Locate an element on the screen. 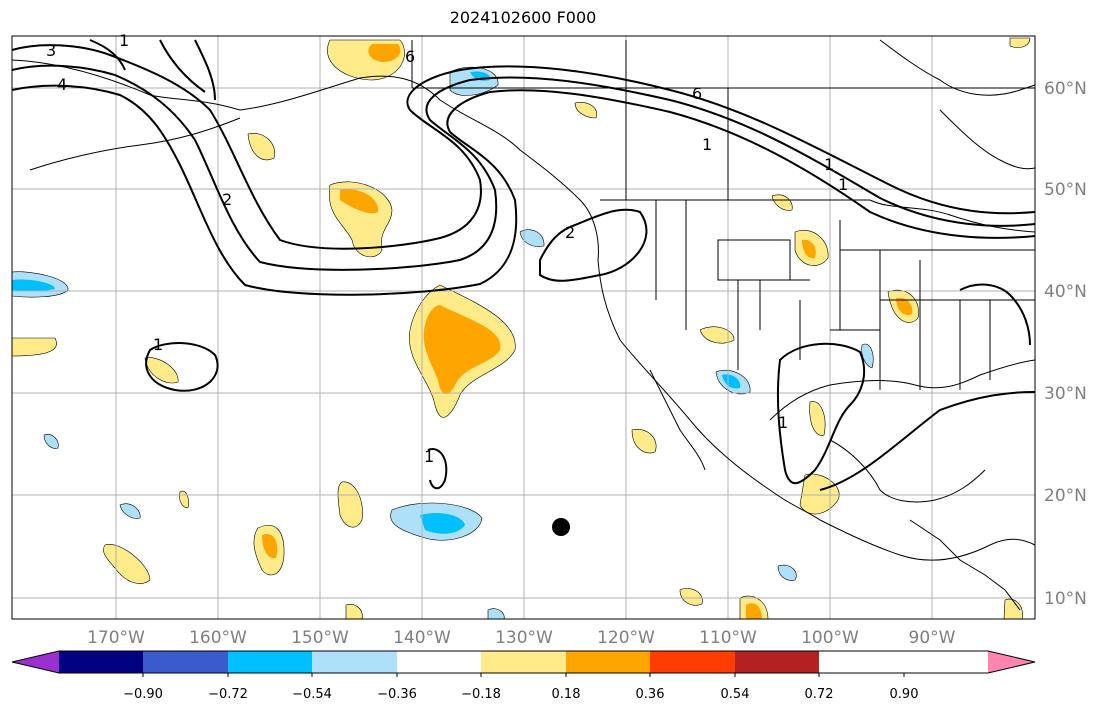 Image resolution: width=1105 pixels, height=712 pixels. colorbar-tick-label: −0.18 is located at coordinates (481, 694).